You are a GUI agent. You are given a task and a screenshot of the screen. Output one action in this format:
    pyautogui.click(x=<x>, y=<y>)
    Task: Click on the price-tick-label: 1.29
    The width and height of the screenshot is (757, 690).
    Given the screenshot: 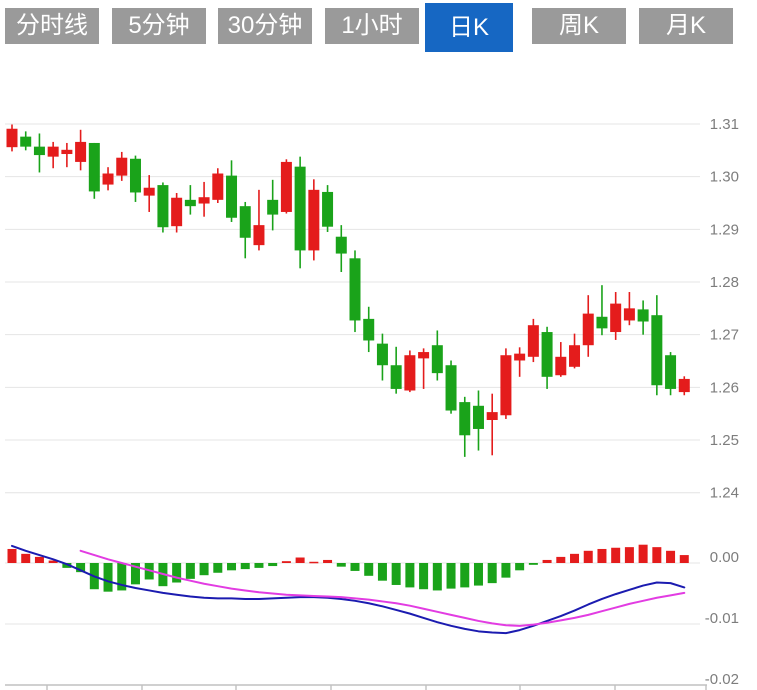 What is the action you would take?
    pyautogui.click(x=724, y=229)
    